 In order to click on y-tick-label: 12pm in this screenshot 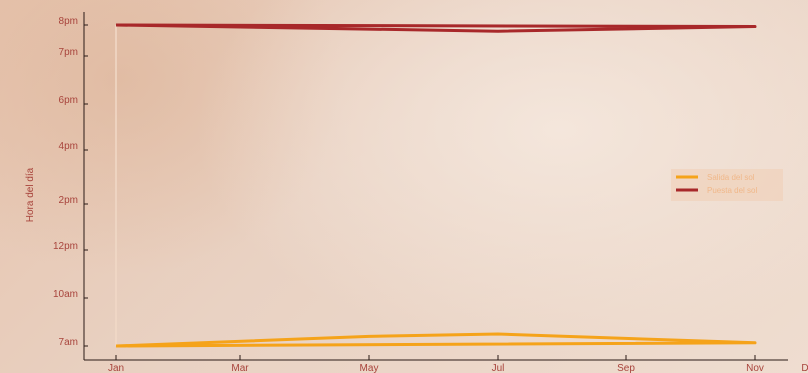, I will do `click(65, 246)`.